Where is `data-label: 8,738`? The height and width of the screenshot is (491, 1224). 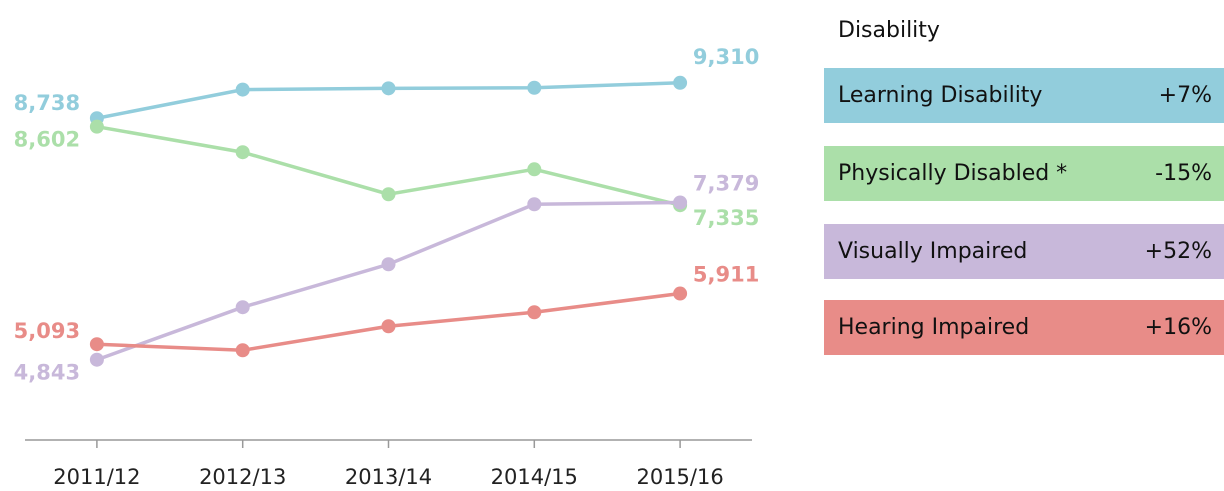
data-label: 8,738 is located at coordinates (47, 103).